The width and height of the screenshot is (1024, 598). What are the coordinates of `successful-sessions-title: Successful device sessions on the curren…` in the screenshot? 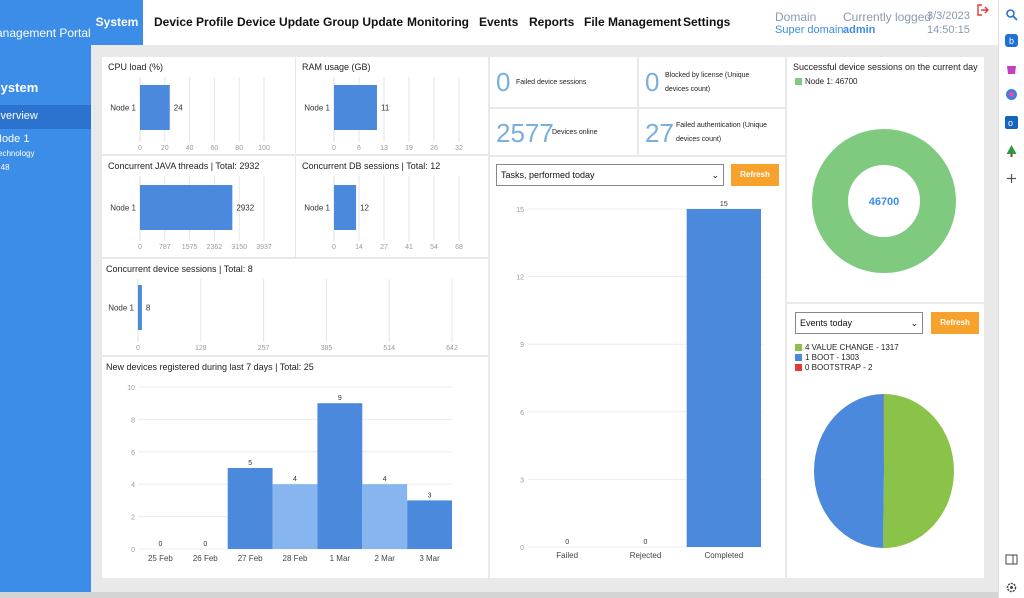 It's located at (885, 67).